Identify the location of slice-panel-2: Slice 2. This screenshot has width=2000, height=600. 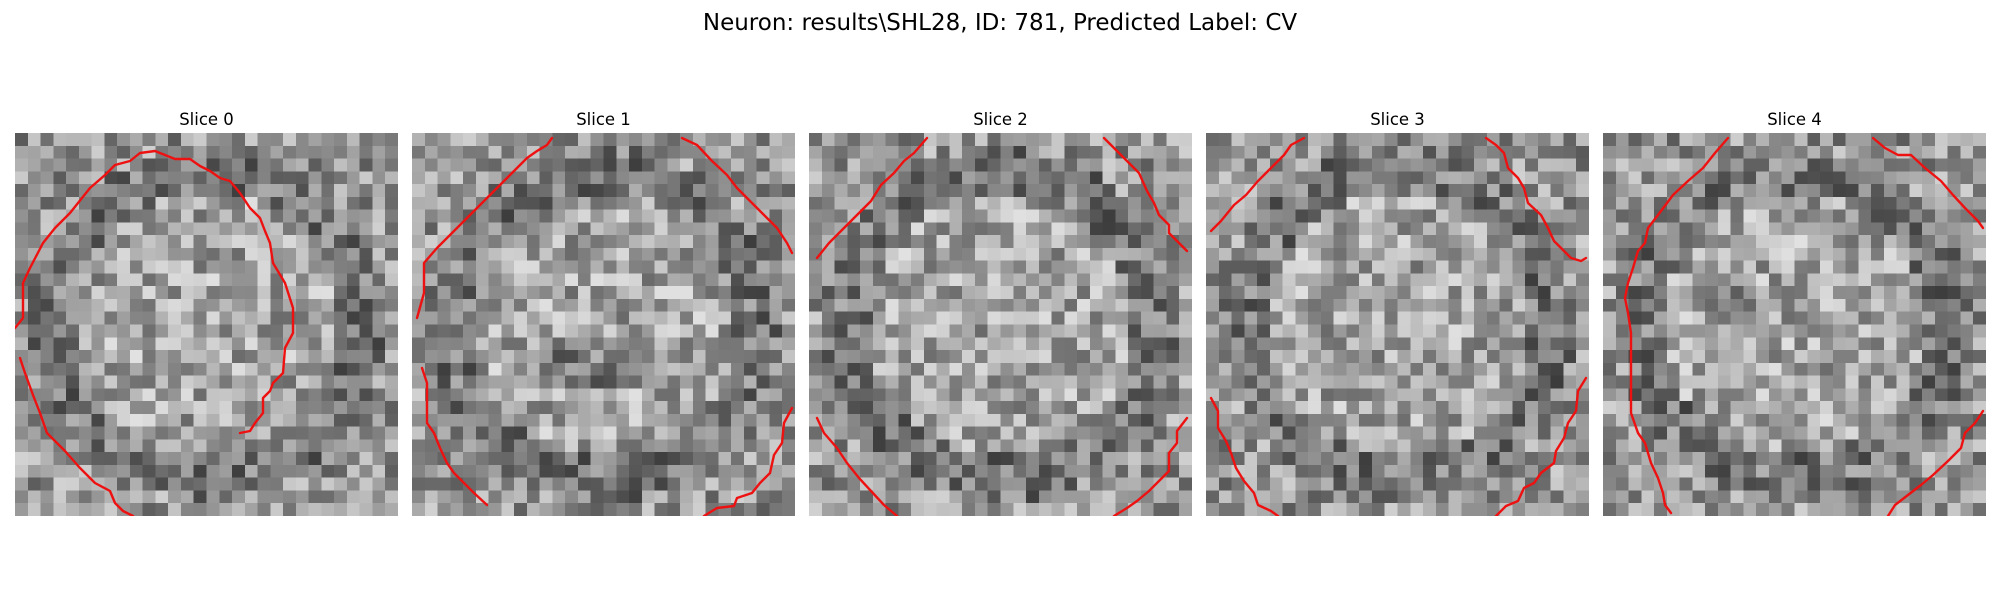
(1000, 311).